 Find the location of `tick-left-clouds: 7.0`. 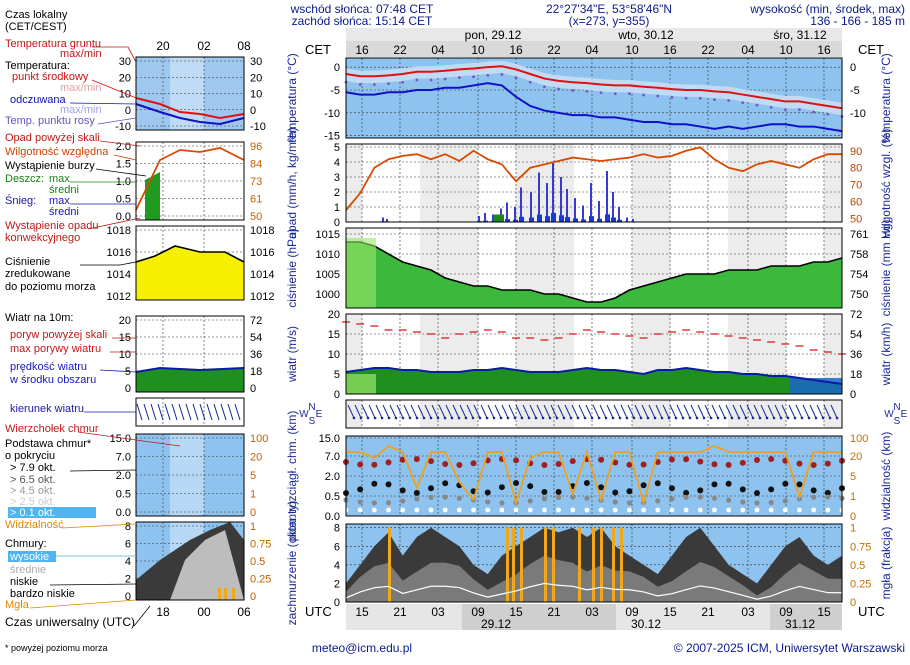

tick-left-clouds: 7.0 is located at coordinates (332, 457).